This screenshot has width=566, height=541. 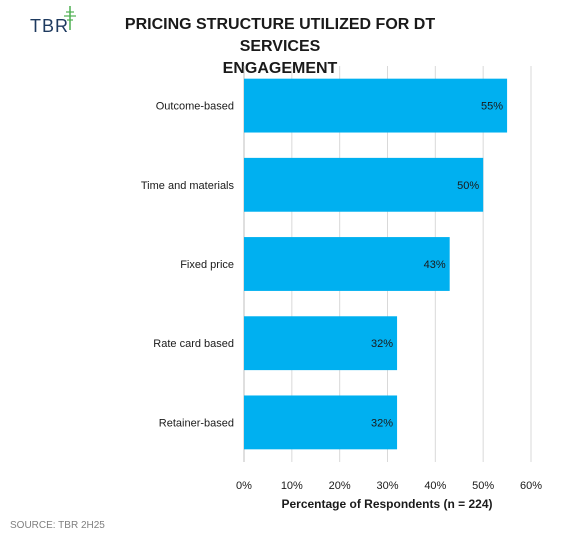 What do you see at coordinates (340, 486) in the screenshot?
I see `x-tick-label: 20%` at bounding box center [340, 486].